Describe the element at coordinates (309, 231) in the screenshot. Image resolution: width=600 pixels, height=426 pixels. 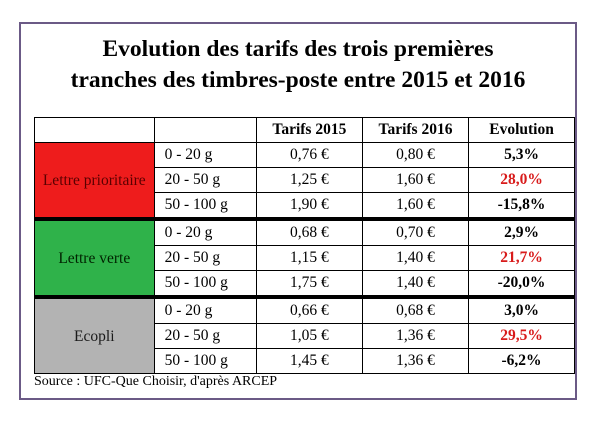
I see `price-2015-cell: 0,68 €` at that location.